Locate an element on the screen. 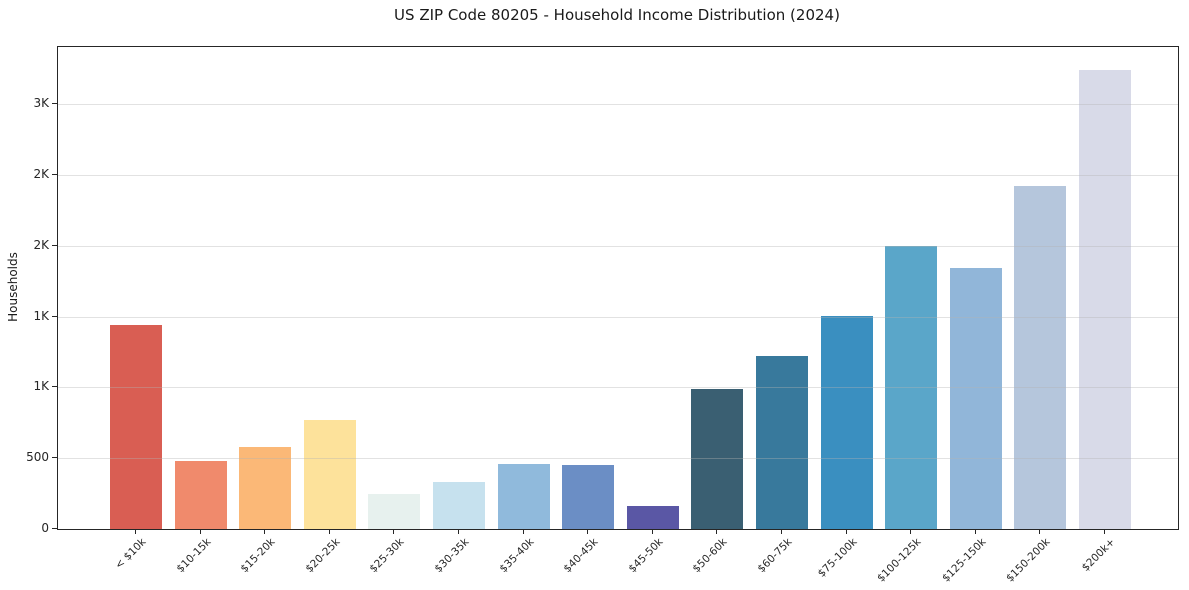 The image size is (1189, 590). x-tick-label: < $10k is located at coordinates (130, 554).